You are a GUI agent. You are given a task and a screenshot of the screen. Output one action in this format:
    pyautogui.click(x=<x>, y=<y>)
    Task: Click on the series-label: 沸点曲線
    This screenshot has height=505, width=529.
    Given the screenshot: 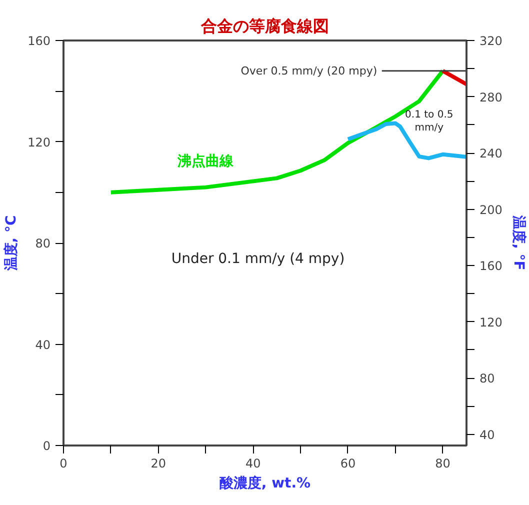 What is the action you would take?
    pyautogui.click(x=205, y=162)
    